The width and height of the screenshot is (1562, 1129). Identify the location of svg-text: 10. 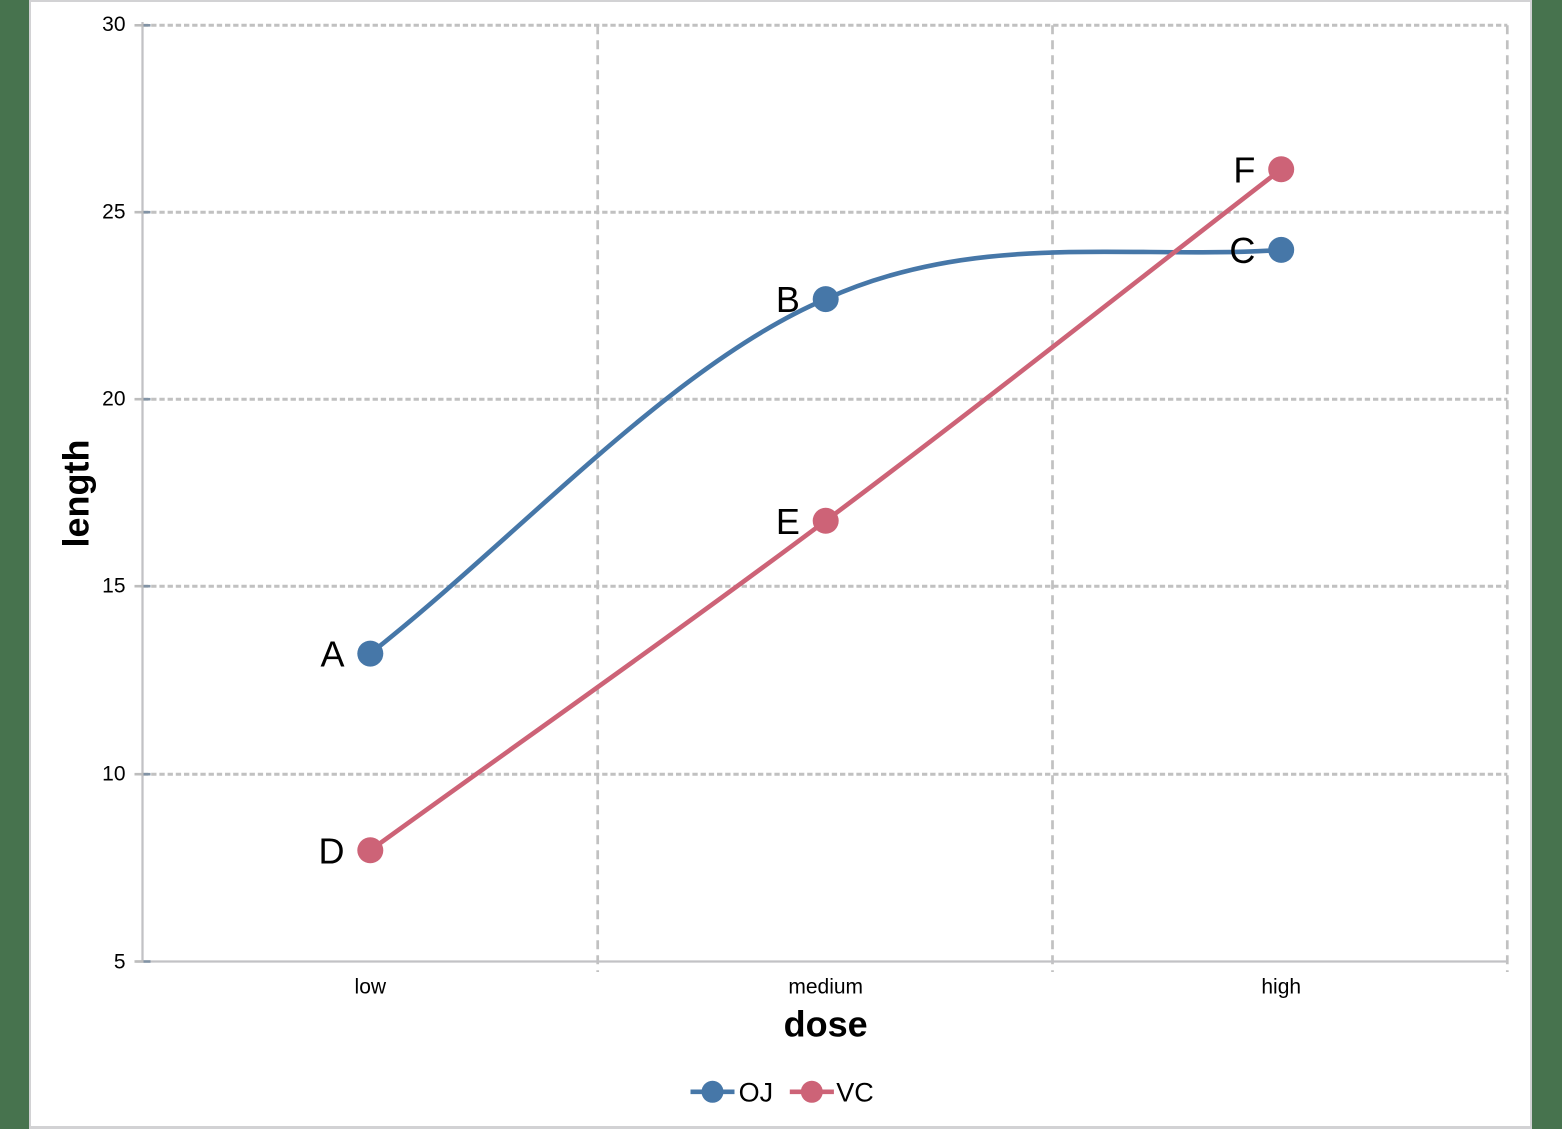
(113, 774).